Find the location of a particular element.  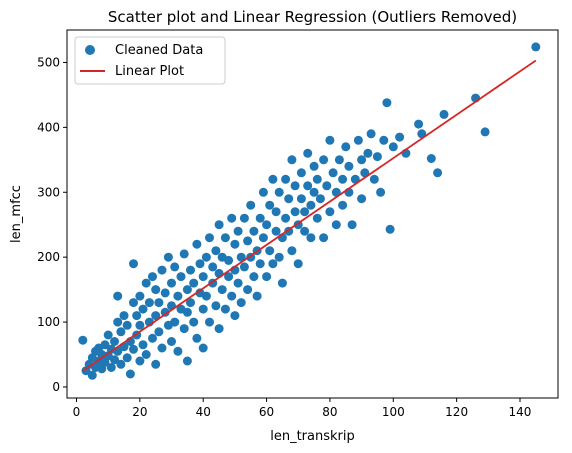

legend: Cleaned Data Linear Plot is located at coordinates (150, 60).